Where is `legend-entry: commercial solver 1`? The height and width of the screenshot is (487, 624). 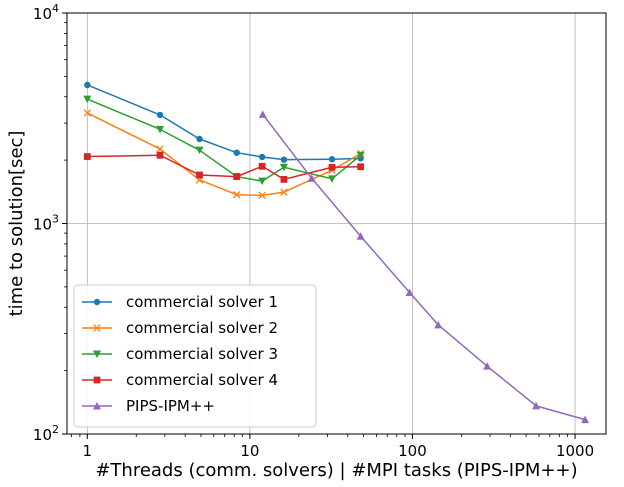
legend-entry: commercial solver 1 is located at coordinates (180, 302).